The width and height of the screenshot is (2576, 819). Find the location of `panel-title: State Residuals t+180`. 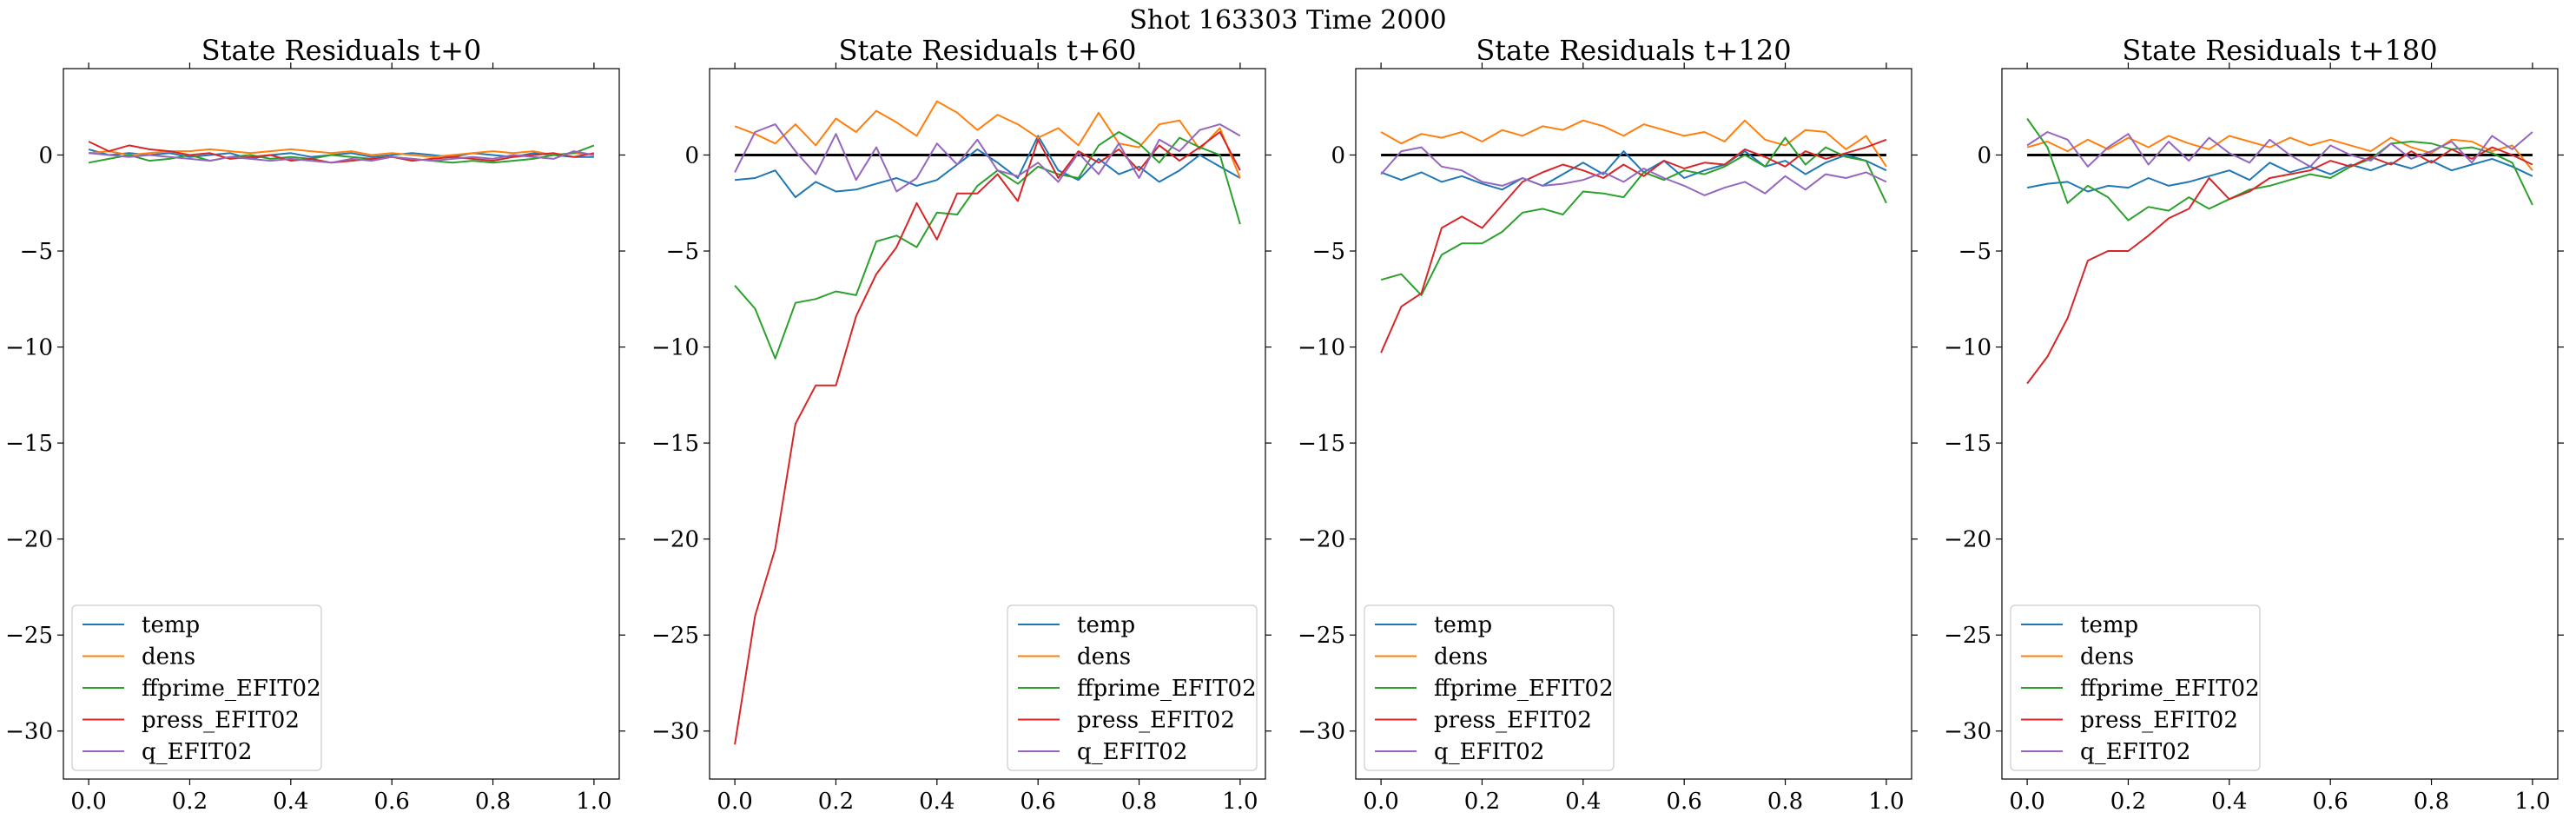

panel-title: State Residuals t+180 is located at coordinates (2279, 50).